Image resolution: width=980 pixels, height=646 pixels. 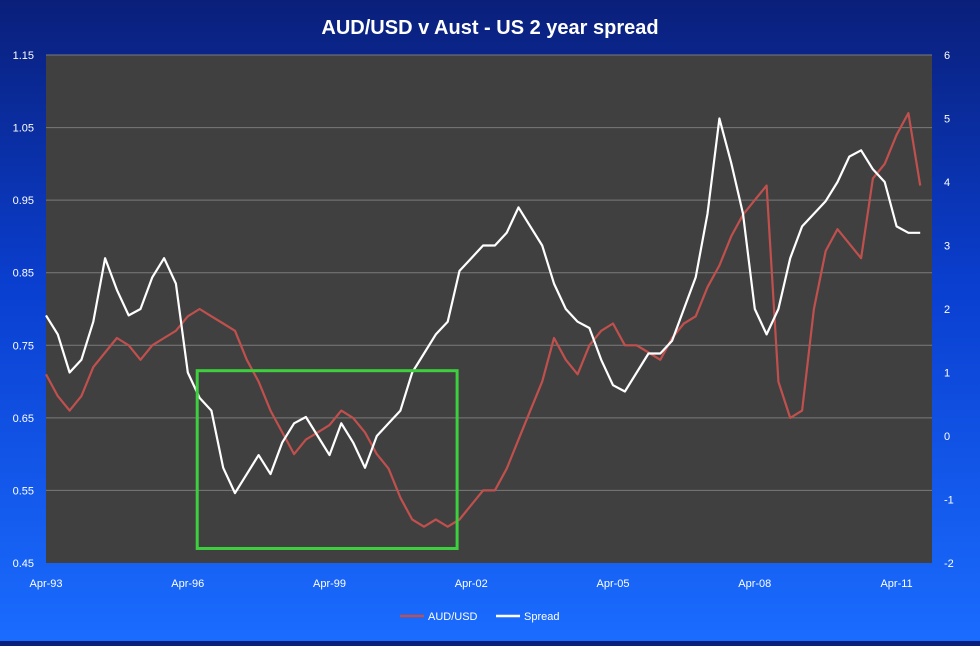 What do you see at coordinates (896, 584) in the screenshot?
I see `x-tick-label: Apr-11` at bounding box center [896, 584].